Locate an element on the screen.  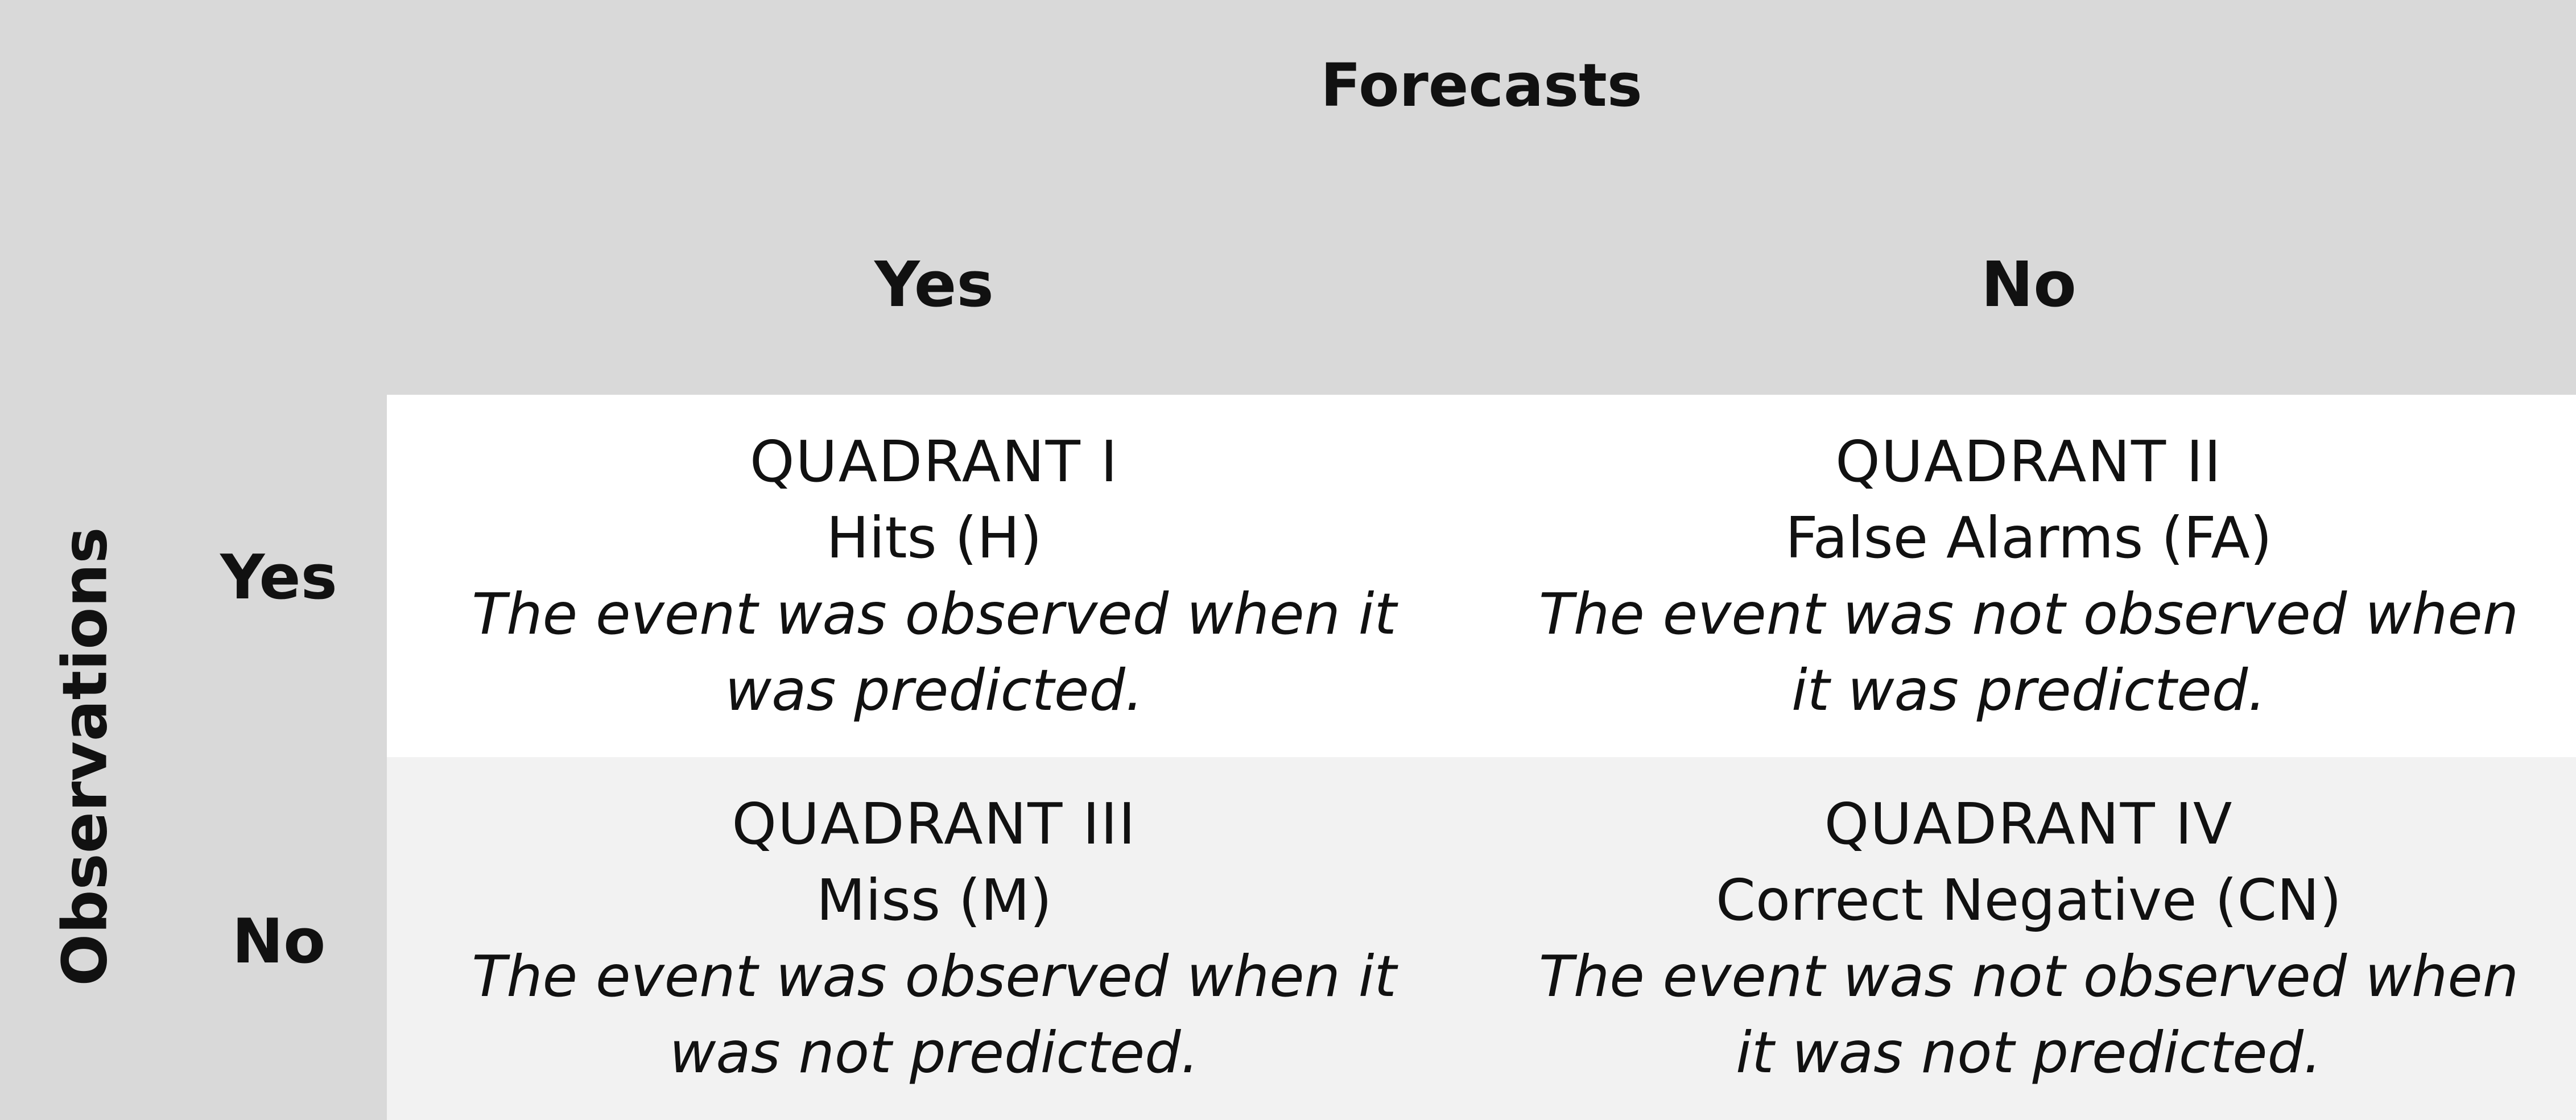
quadrant-4-name: QUADRANT IV is located at coordinates (2029, 824).